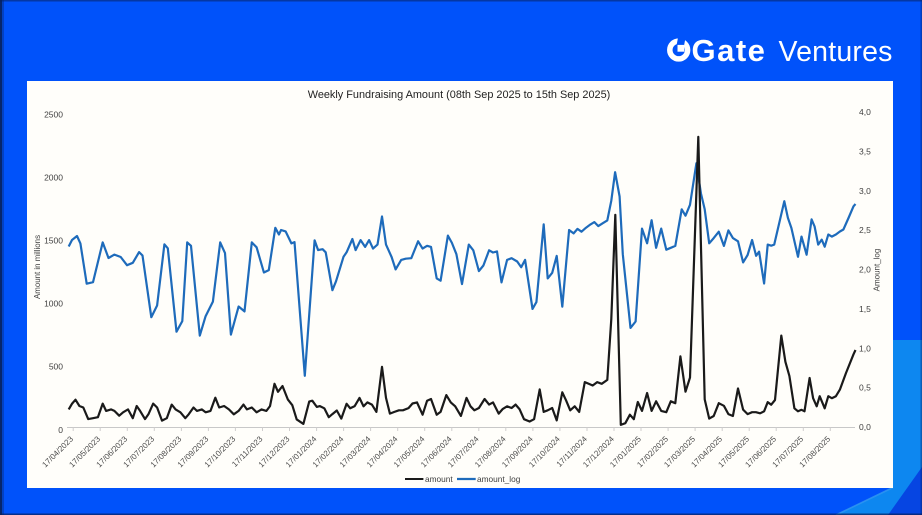  Describe the element at coordinates (865, 270) in the screenshot. I see `svg-text: 2,0` at that location.